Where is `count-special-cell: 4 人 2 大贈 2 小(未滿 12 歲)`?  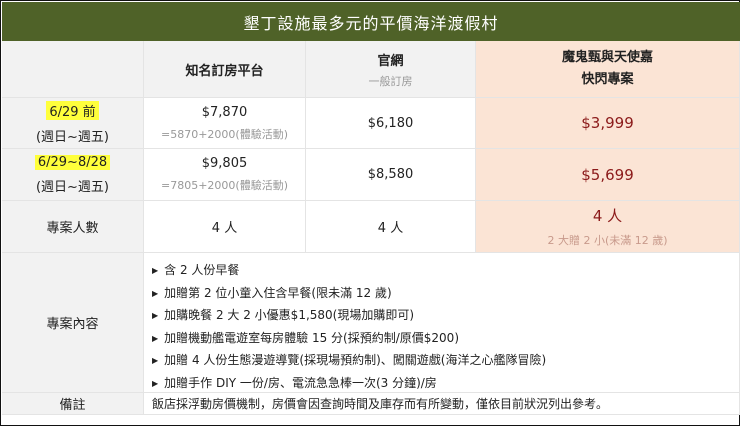 count-special-cell: 4 人 2 大贈 2 小(未滿 12 歲) is located at coordinates (608, 227).